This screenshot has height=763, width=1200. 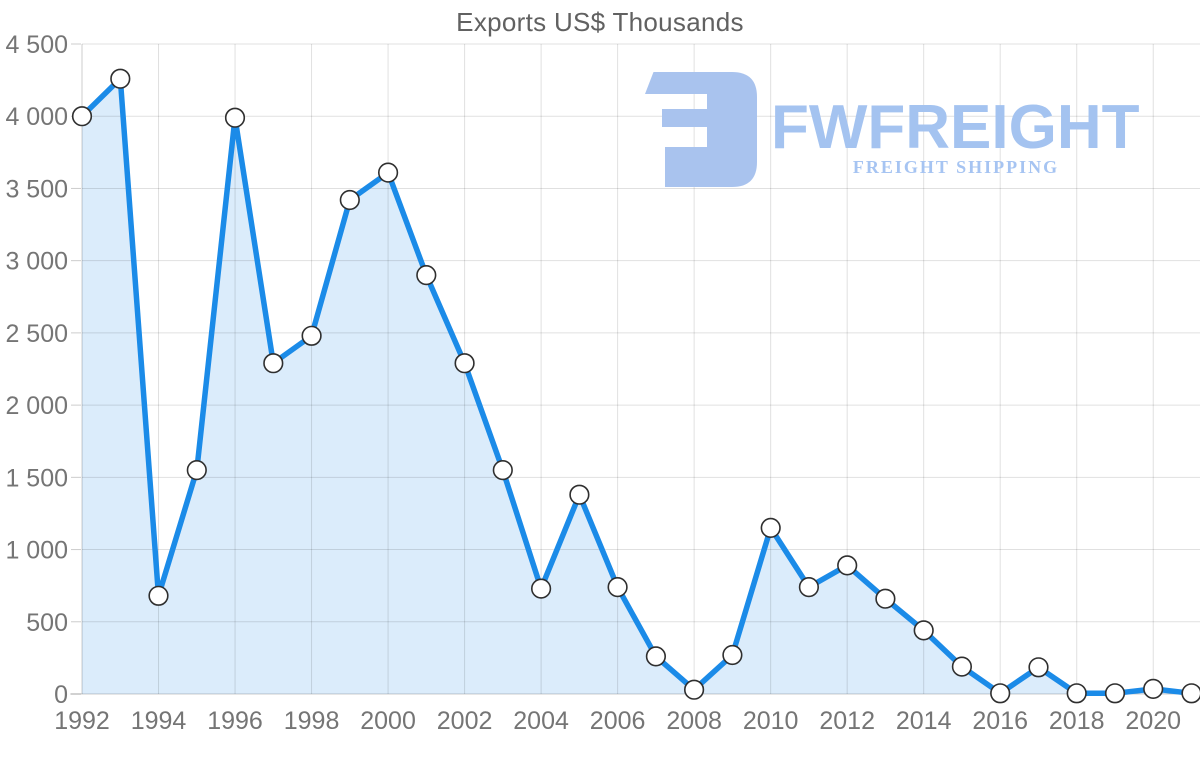 I want to click on x-tick-label: 1994, so click(x=159, y=721).